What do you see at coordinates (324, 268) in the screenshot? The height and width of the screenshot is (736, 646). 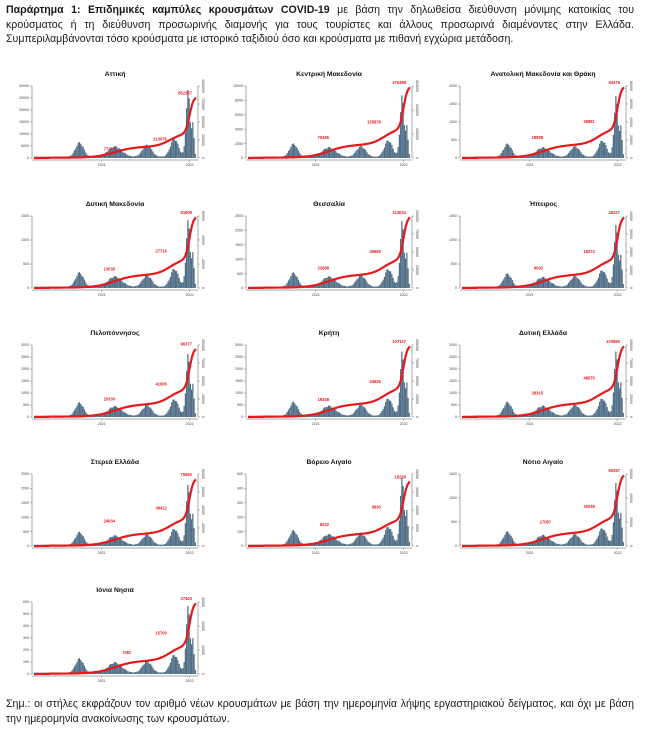 I see `data-label: 22688` at bounding box center [324, 268].